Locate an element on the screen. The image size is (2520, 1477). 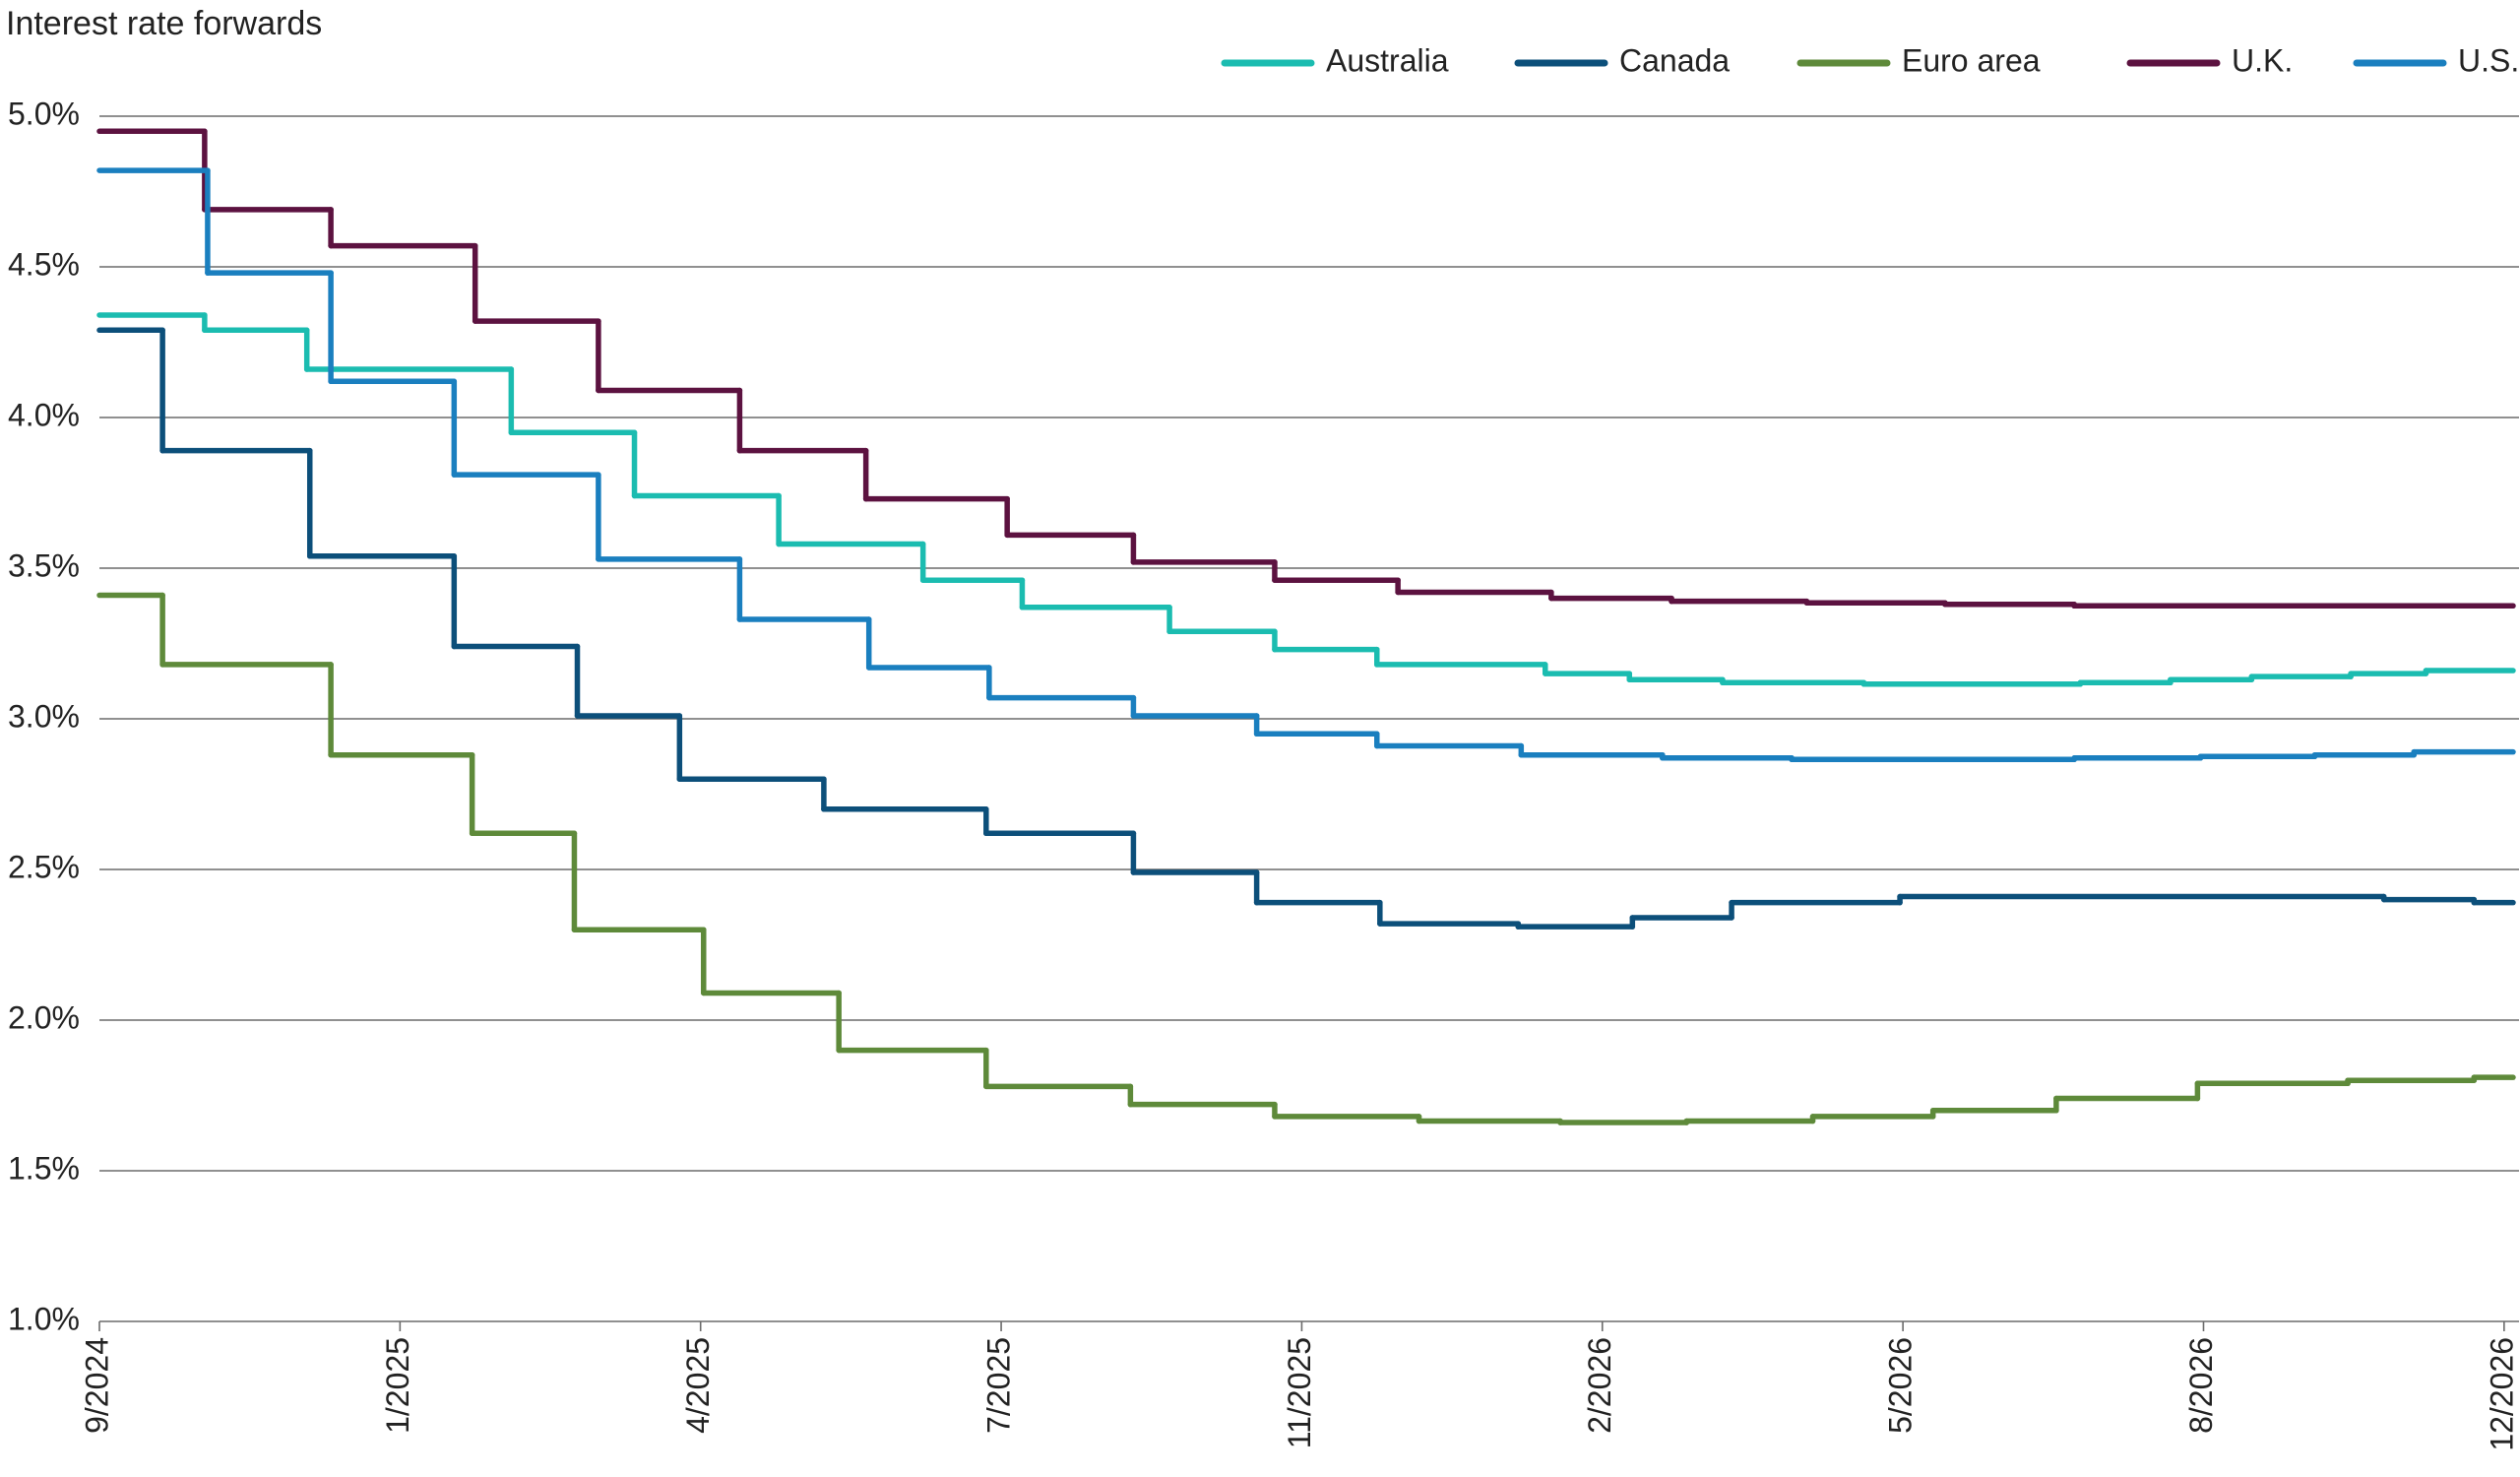
legend-label: U.K. is located at coordinates (2262, 60).